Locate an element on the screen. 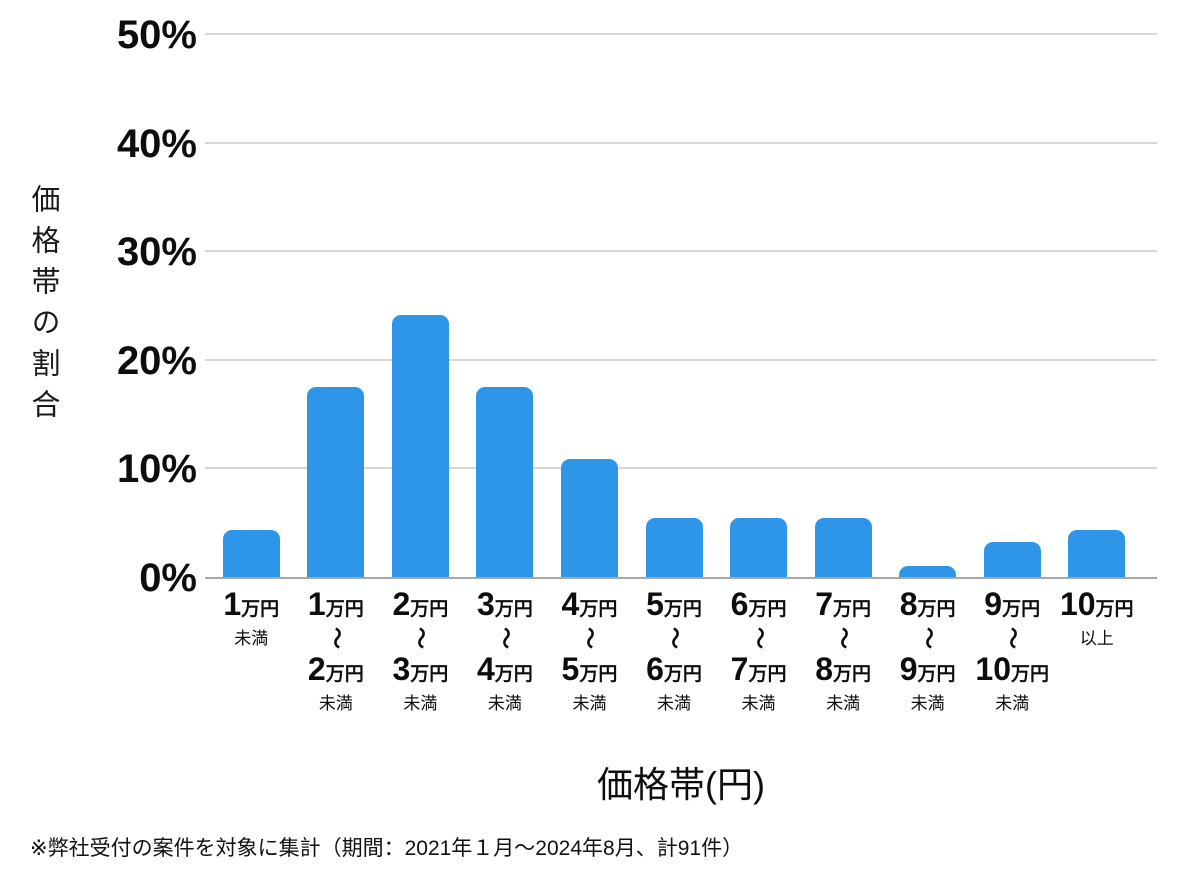 The image size is (1200, 874). x-category-label: 1万円〜 2万円 未満 is located at coordinates (336, 652).